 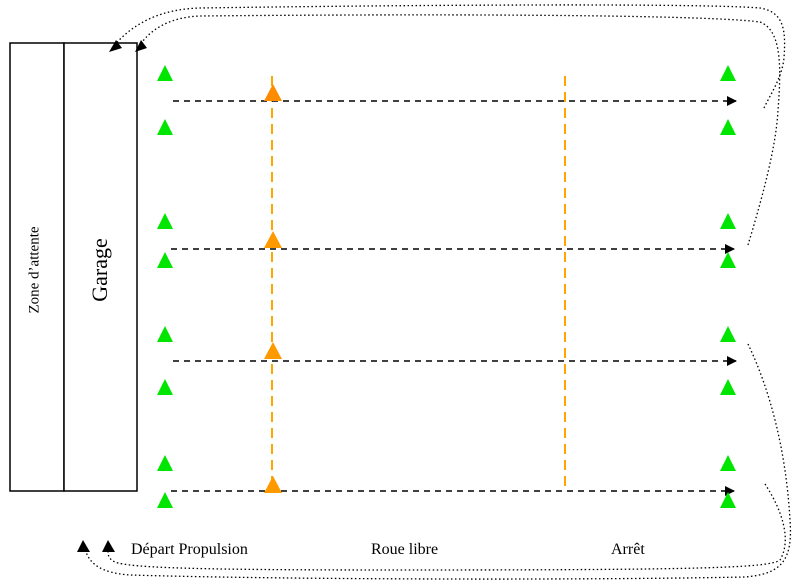 I want to click on garage-label: Garage, so click(x=99, y=270).